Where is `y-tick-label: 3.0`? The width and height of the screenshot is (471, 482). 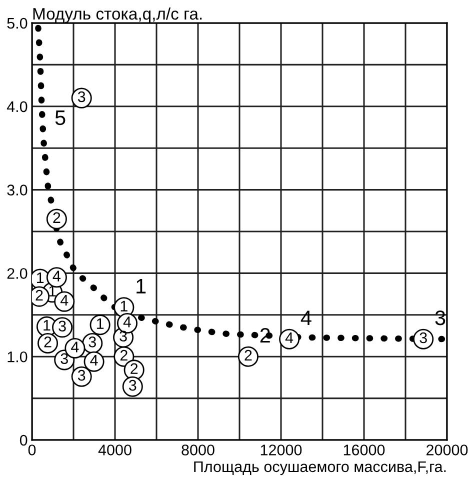 y-tick-label: 3.0 is located at coordinates (17, 190).